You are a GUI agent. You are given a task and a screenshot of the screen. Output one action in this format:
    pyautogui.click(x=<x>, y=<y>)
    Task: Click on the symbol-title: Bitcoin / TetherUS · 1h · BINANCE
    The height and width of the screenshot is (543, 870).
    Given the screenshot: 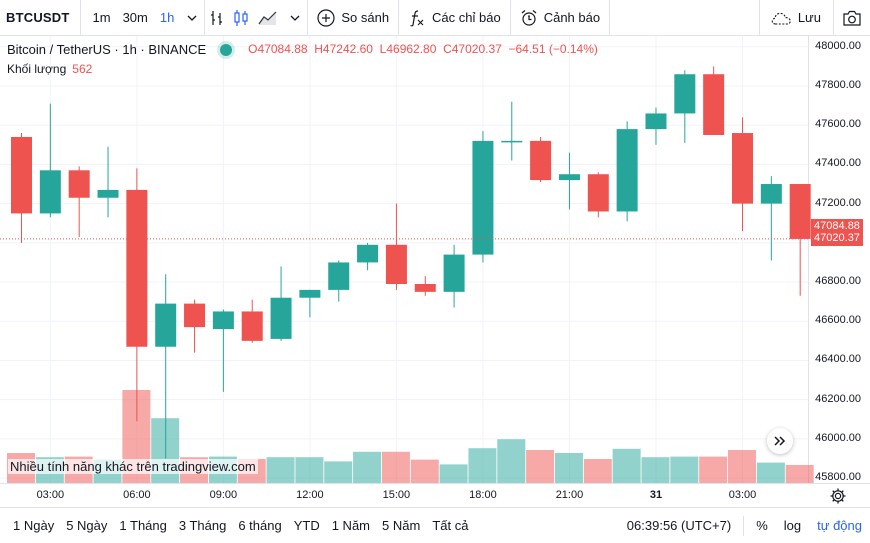 What is the action you would take?
    pyautogui.click(x=107, y=49)
    